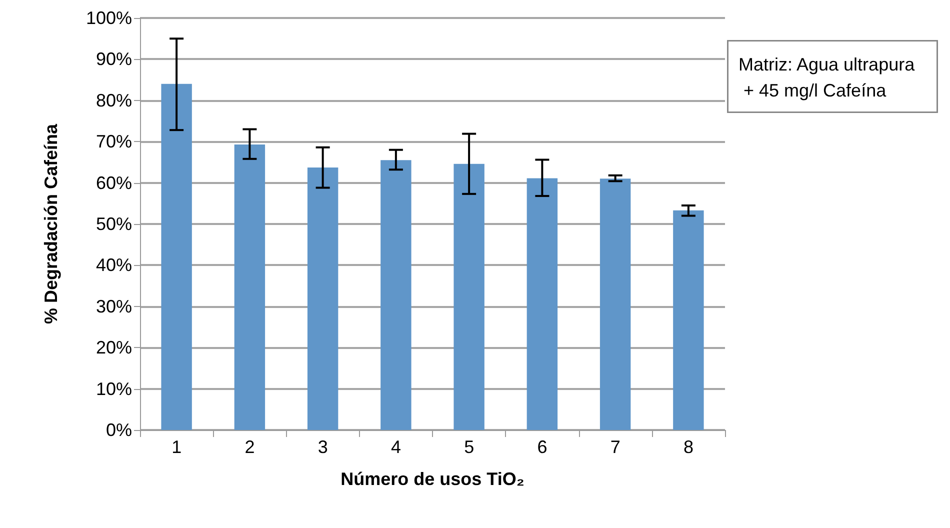 Image resolution: width=950 pixels, height=528 pixels. What do you see at coordinates (615, 447) in the screenshot?
I see `x-tick-label: 7` at bounding box center [615, 447].